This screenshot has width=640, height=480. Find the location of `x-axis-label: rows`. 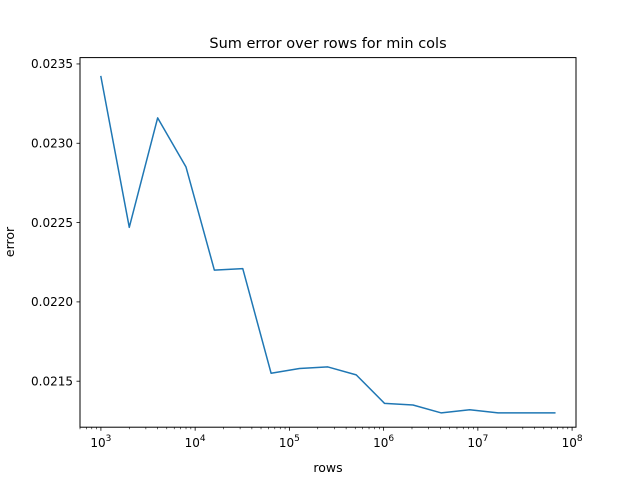

x-axis-label: rows is located at coordinates (327, 467).